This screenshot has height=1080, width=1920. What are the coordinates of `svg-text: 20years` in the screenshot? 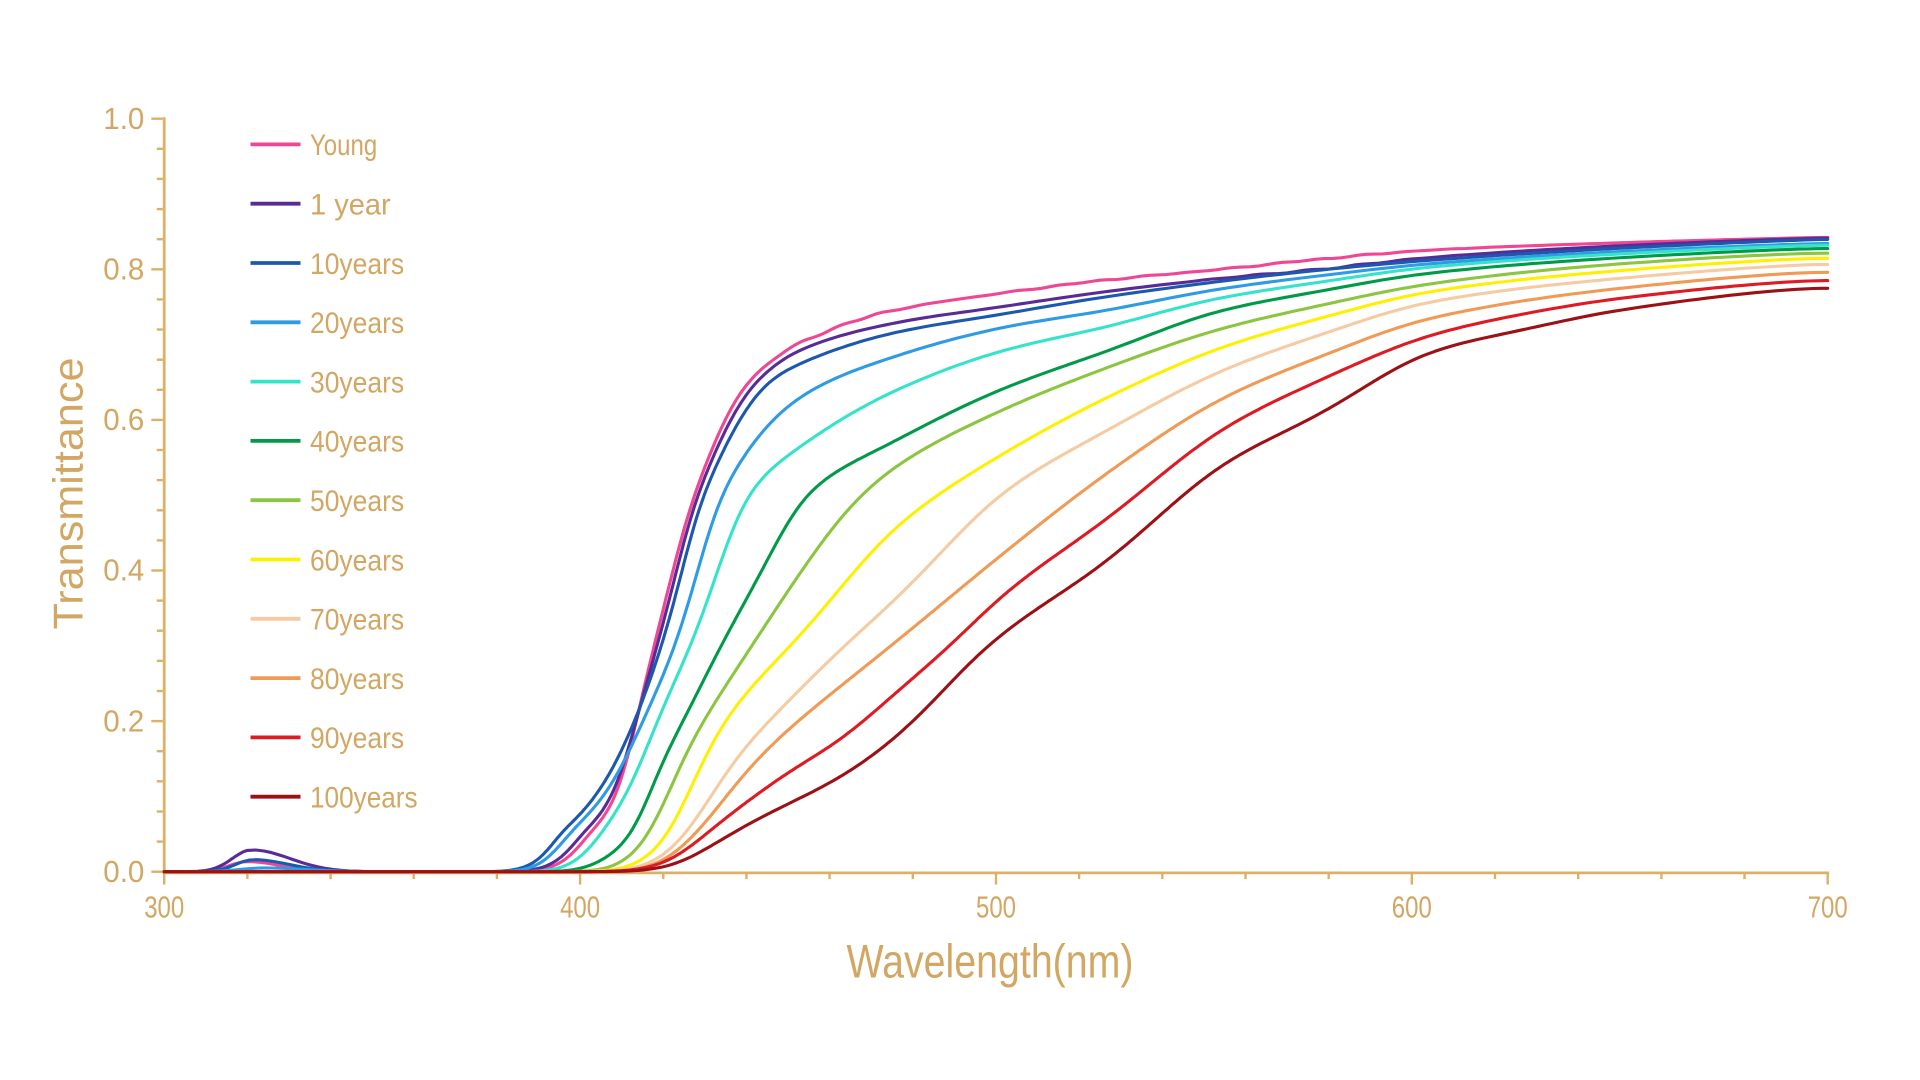 It's located at (357, 323).